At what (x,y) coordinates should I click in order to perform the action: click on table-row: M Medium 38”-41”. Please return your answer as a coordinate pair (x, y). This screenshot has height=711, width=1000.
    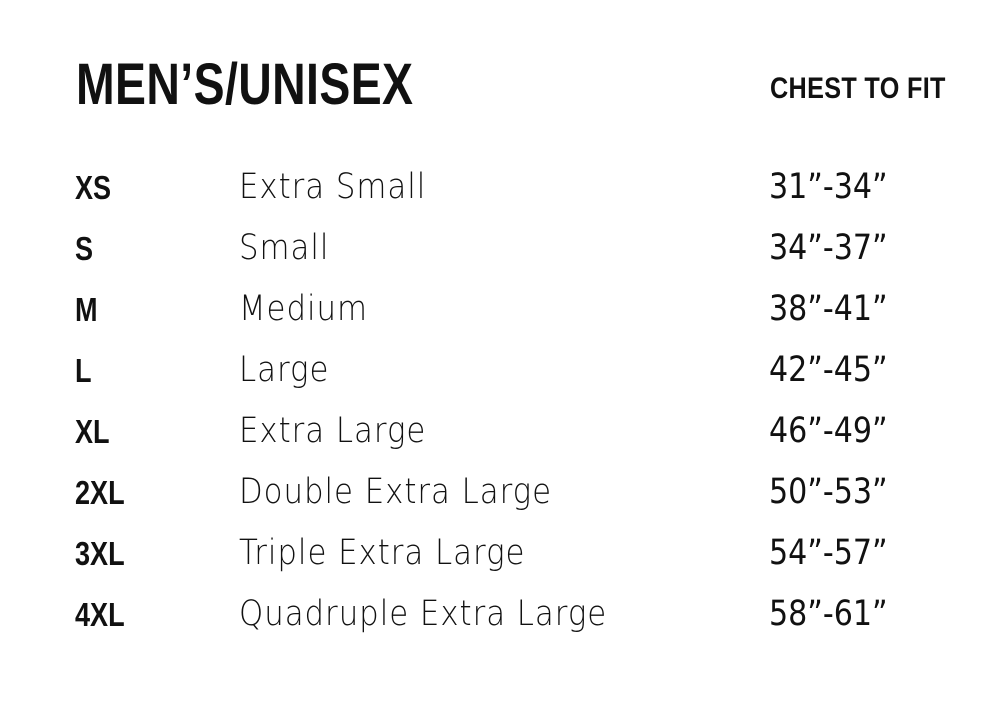
    Looking at the image, I should click on (500, 320).